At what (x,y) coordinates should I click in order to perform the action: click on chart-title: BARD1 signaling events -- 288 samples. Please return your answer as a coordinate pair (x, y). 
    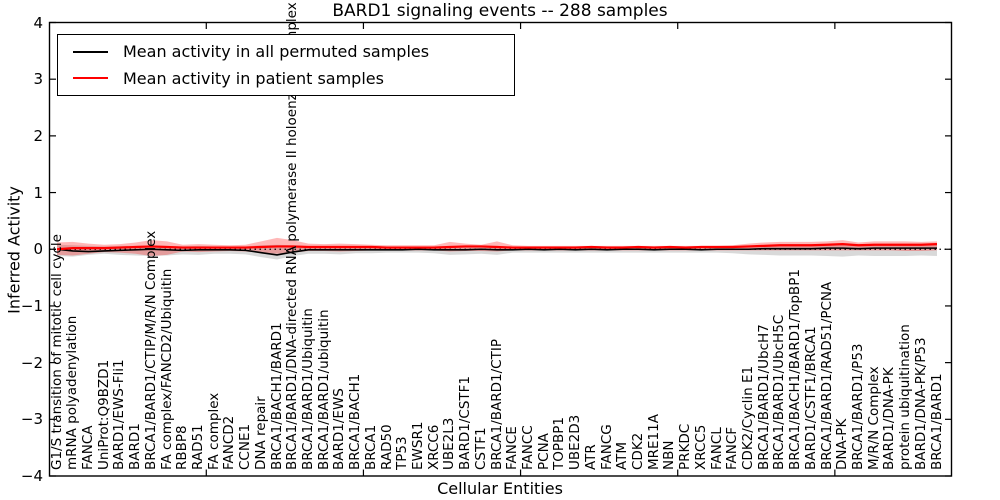
    Looking at the image, I should click on (500, 11).